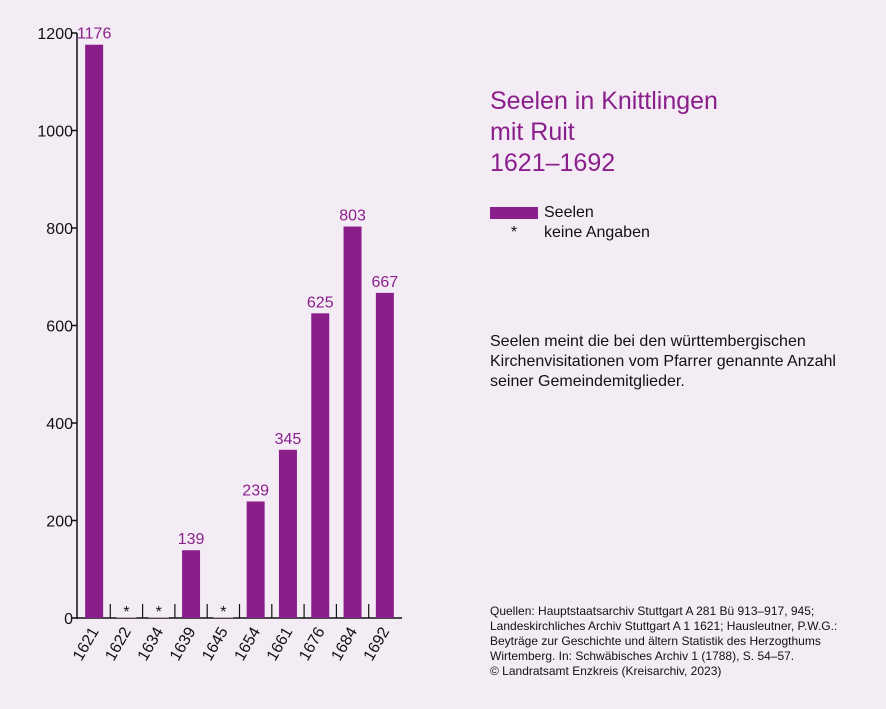 Image resolution: width=886 pixels, height=709 pixels. Describe the element at coordinates (255, 490) in the screenshot. I see `value-label-1654: 239` at that location.